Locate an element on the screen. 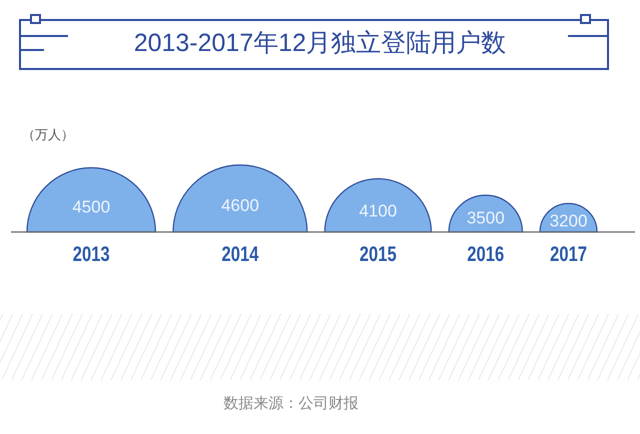  category-label: 2017 is located at coordinates (573, 254).